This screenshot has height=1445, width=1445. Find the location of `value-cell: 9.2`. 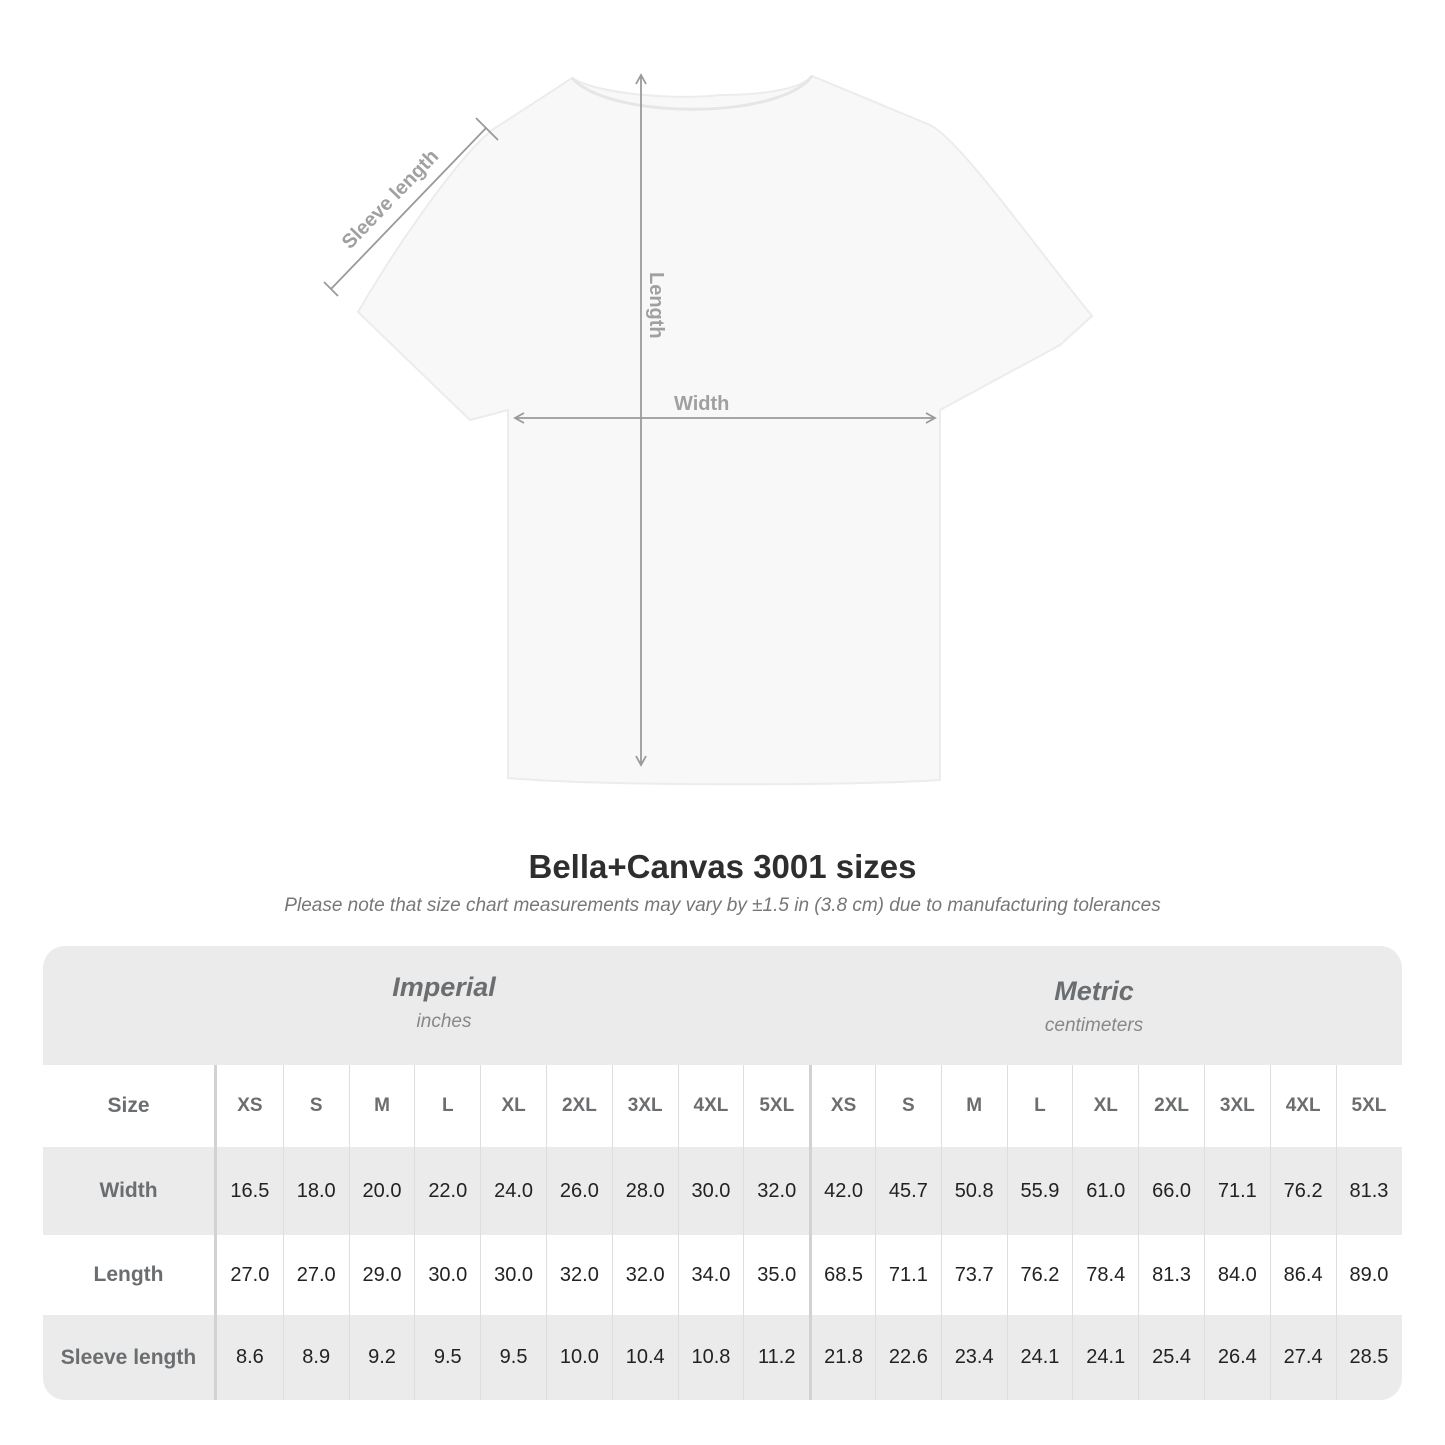

value-cell: 9.2 is located at coordinates (381, 1357).